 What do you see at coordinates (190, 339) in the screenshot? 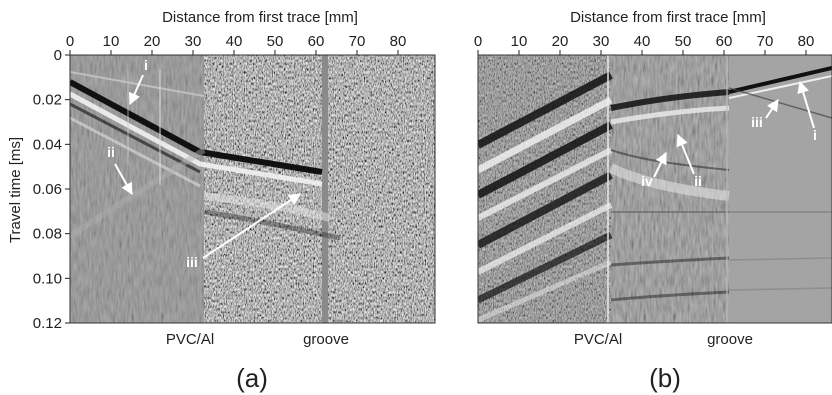
I see `boundary-label-pvc-al-a: PVC/Al` at bounding box center [190, 339].